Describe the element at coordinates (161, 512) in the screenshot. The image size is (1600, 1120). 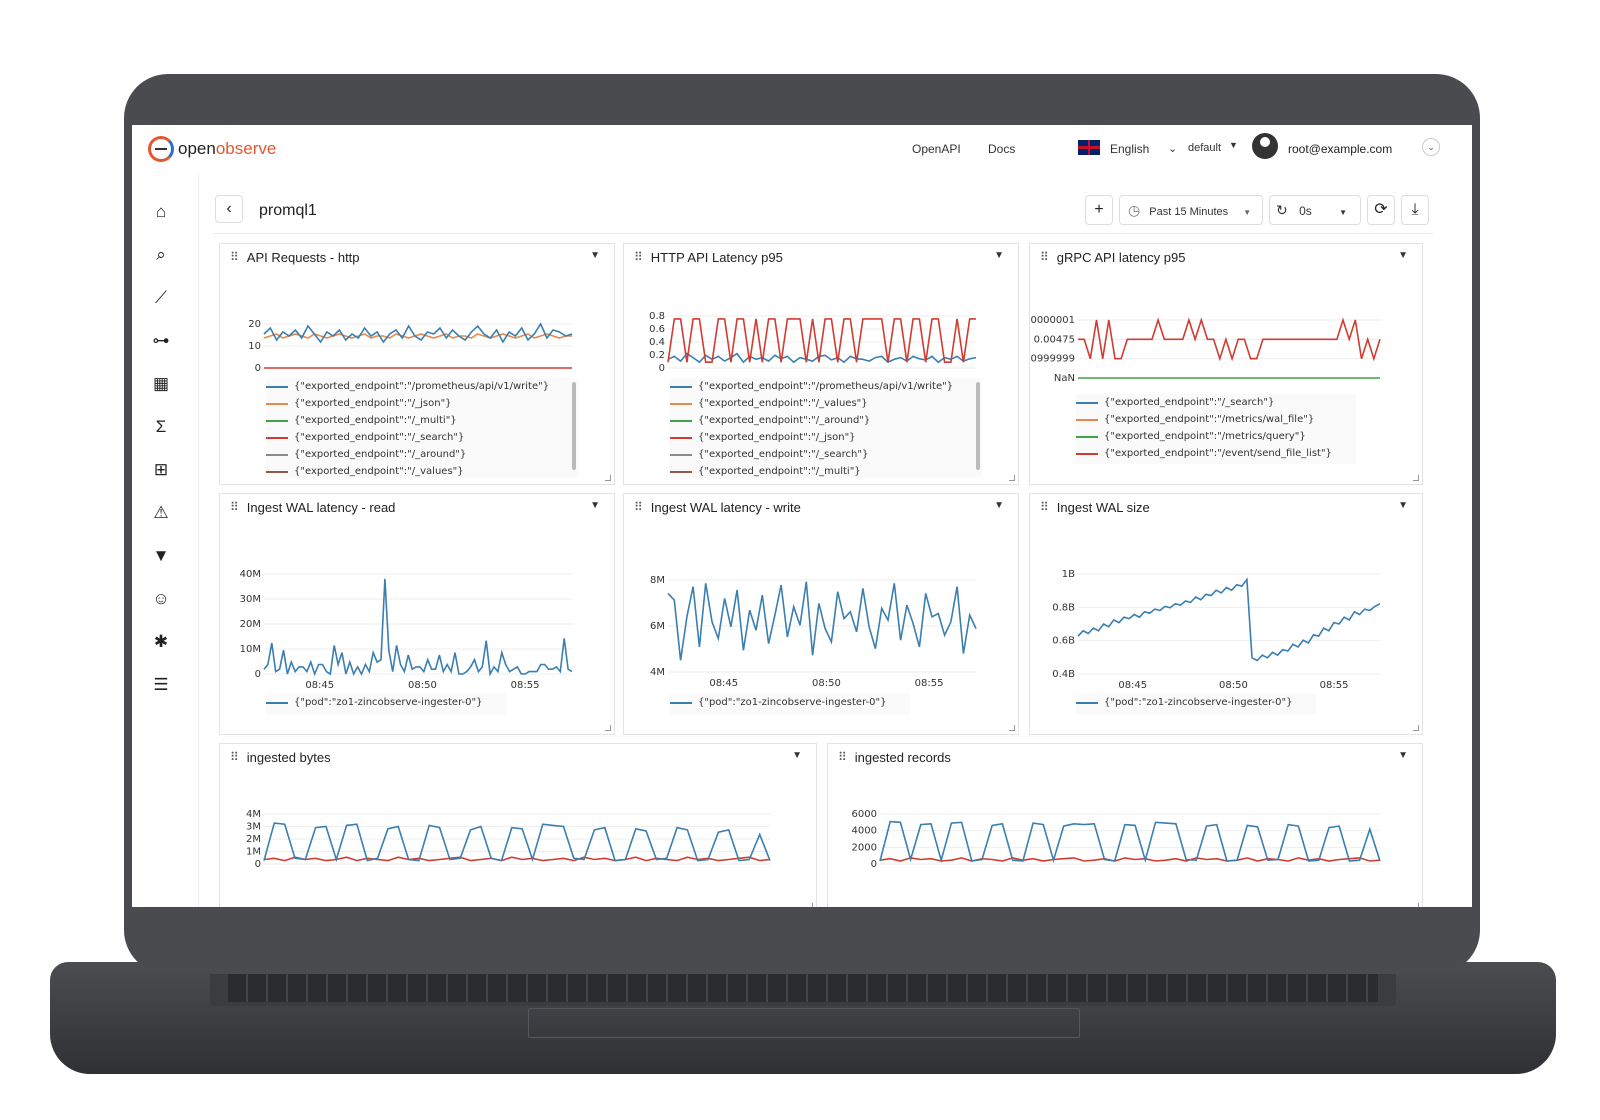
I see `alerts-icon: ⚠` at that location.